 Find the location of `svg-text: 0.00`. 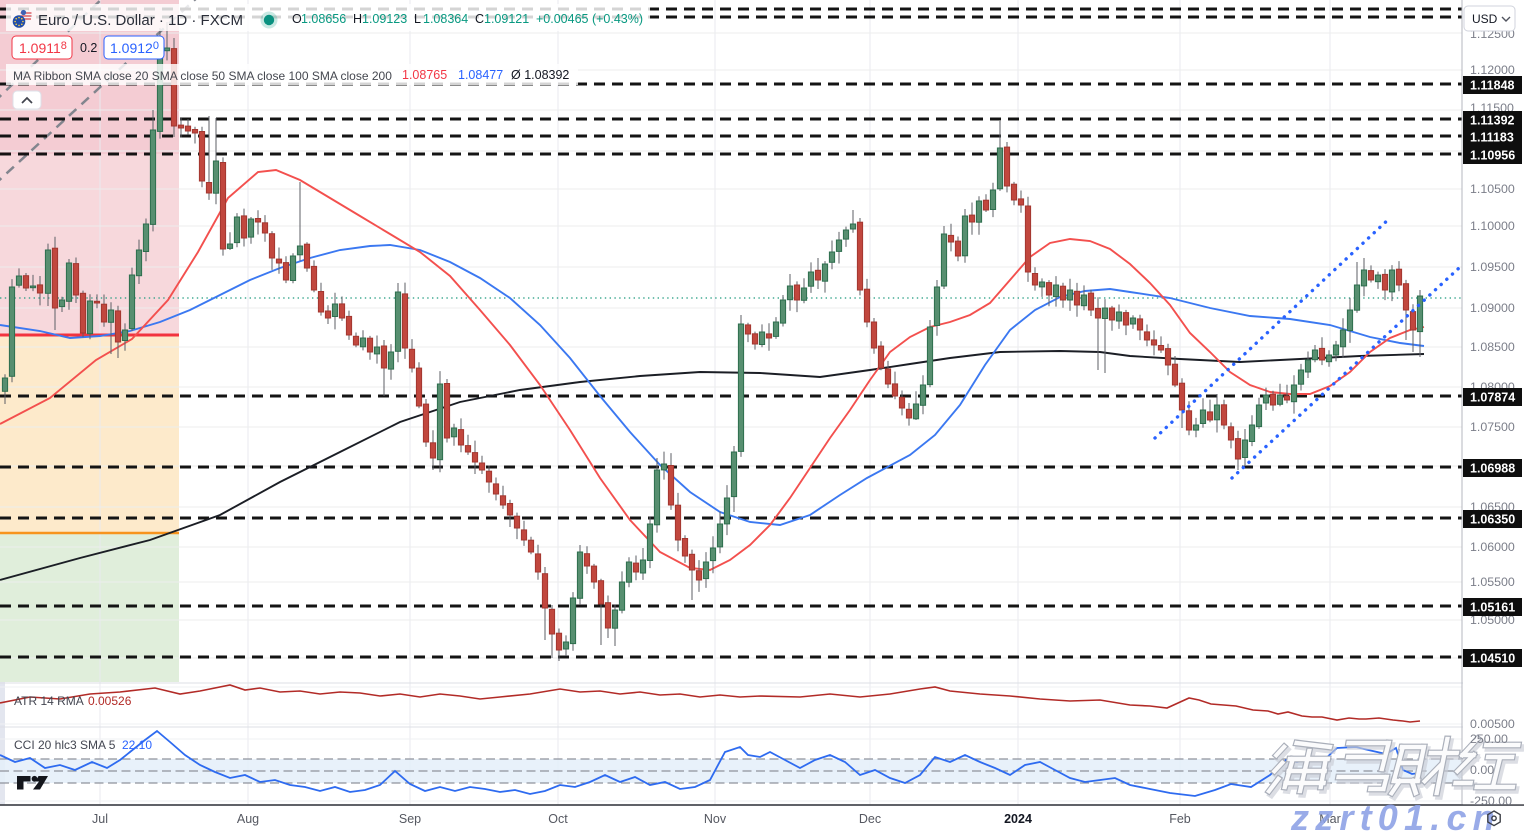

svg-text: 0.00 is located at coordinates (1482, 770).